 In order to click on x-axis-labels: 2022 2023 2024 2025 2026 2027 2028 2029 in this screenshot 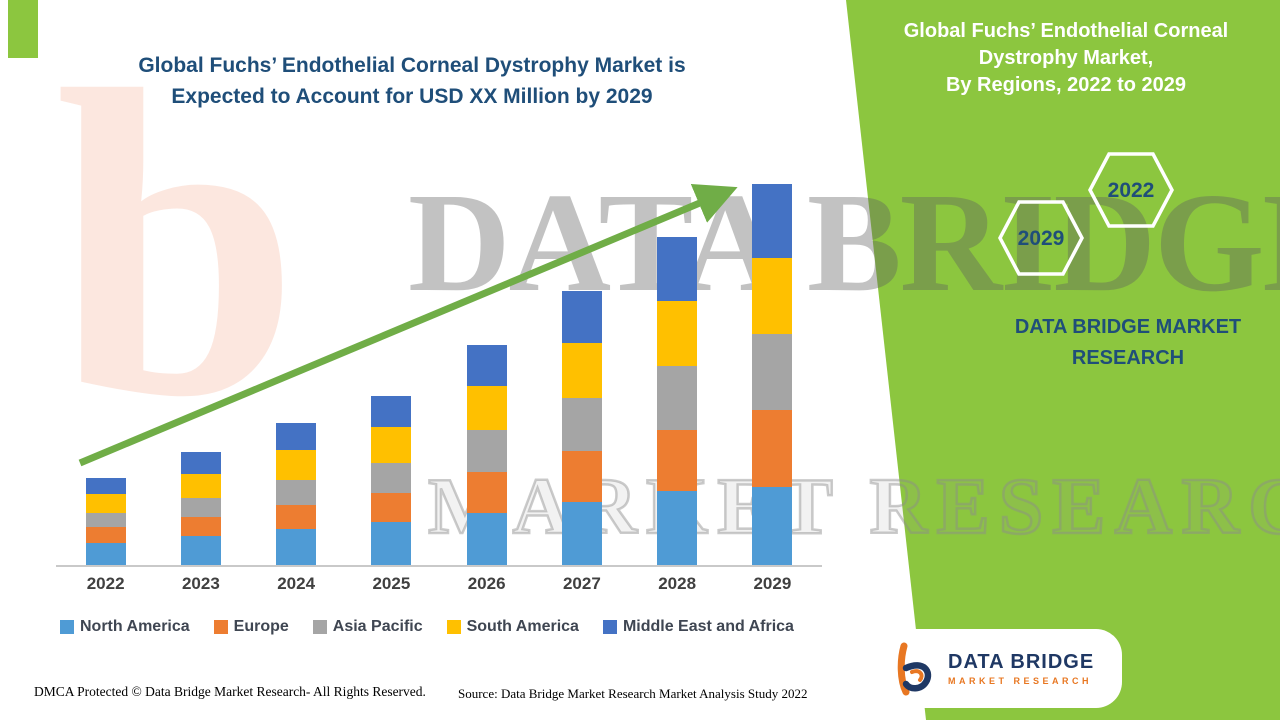, I will do `click(439, 584)`.